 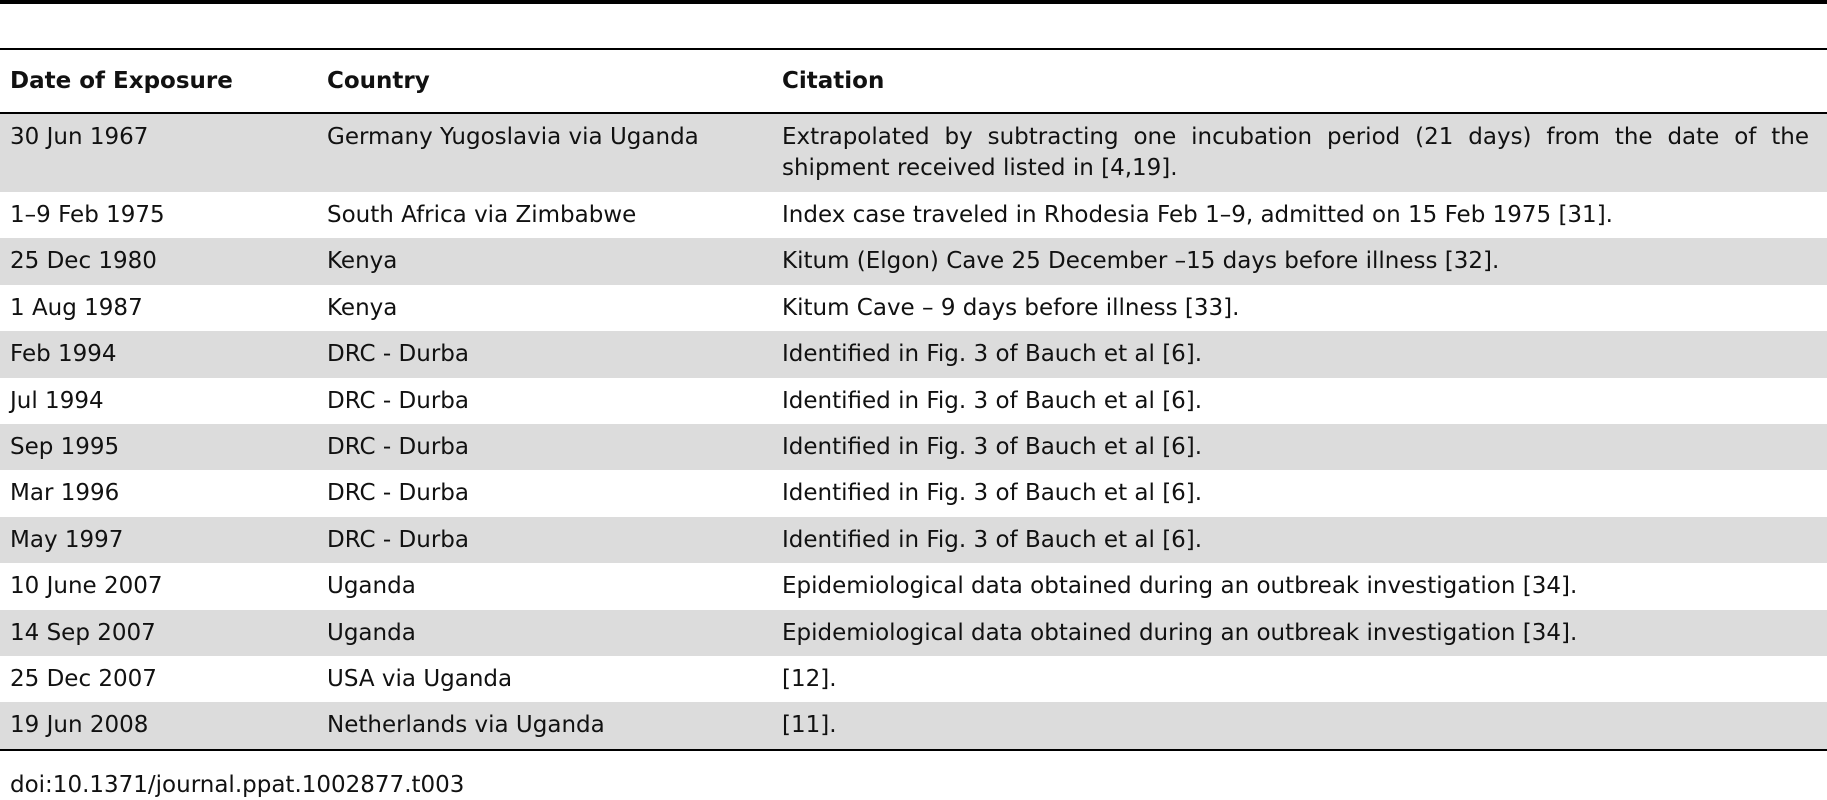 What do you see at coordinates (913, 82) in the screenshot?
I see `table-header-row: Date of Exposure Country Citation` at bounding box center [913, 82].